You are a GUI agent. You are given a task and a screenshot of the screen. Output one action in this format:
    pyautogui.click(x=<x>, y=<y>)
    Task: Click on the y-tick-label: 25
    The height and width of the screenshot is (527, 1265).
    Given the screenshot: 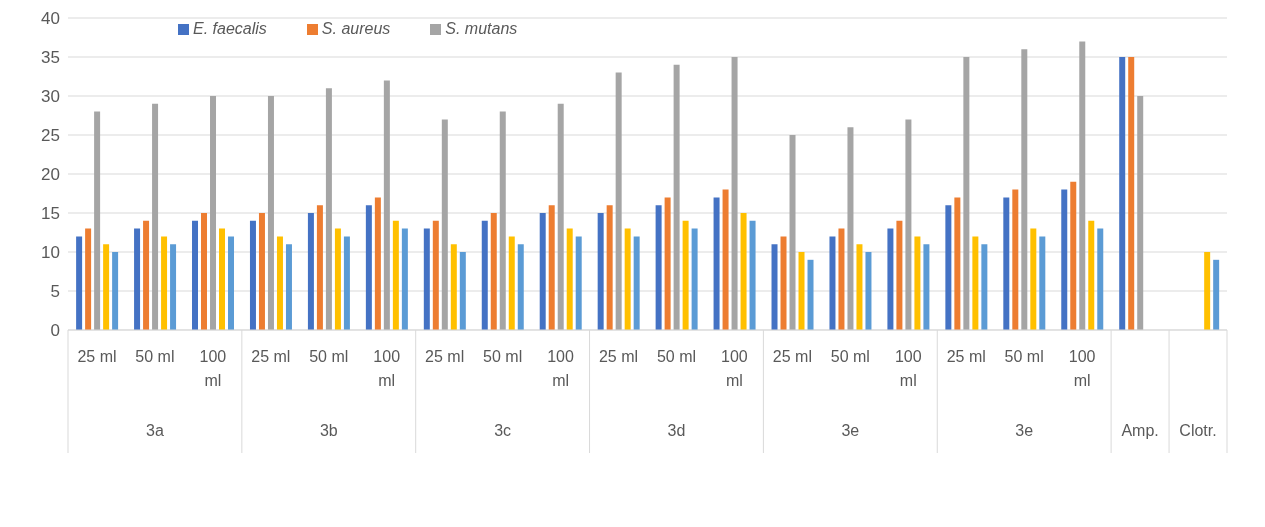 What is the action you would take?
    pyautogui.click(x=50, y=136)
    